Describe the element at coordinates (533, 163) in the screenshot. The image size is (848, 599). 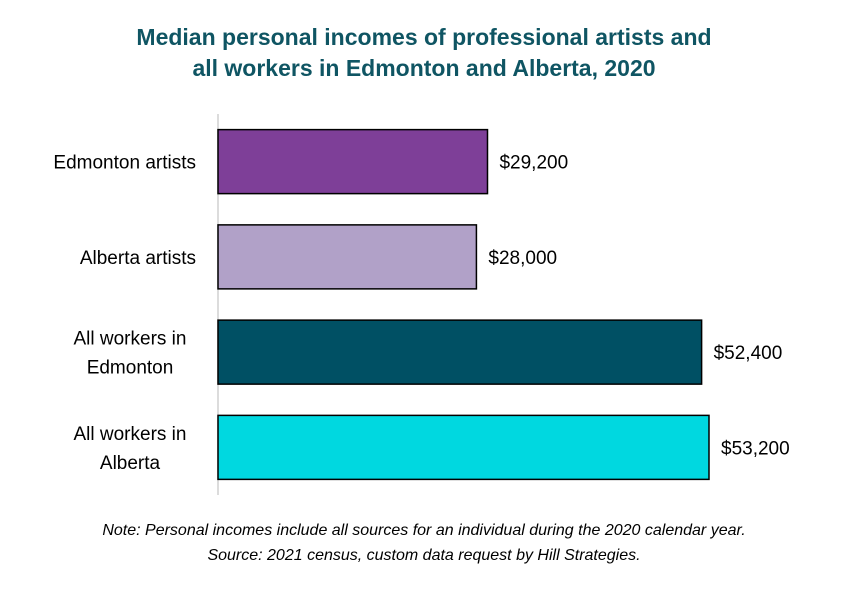
I see `value-label-0: $29,200` at that location.